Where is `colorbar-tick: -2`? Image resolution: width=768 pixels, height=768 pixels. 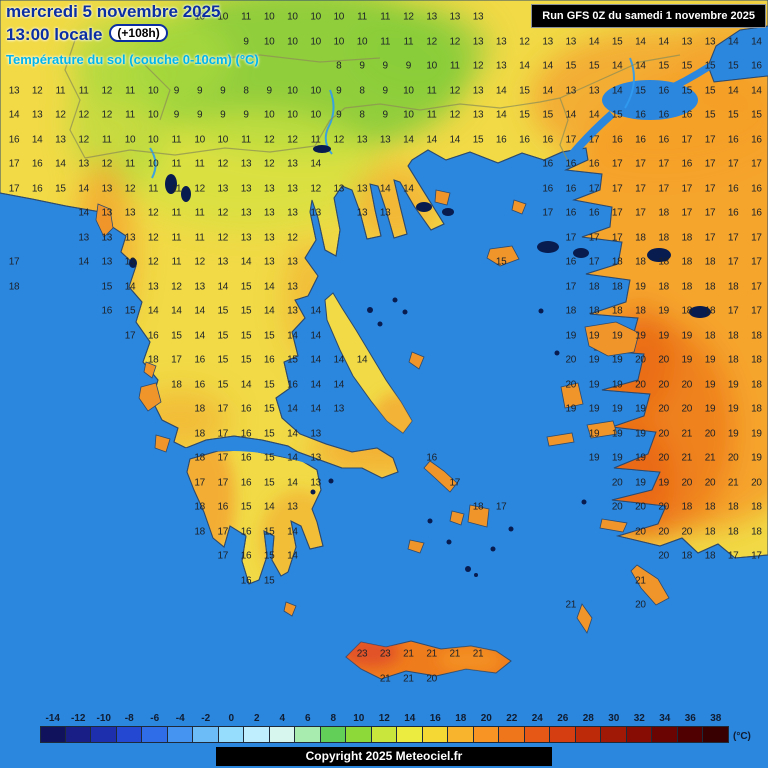
colorbar-tick: -2 is located at coordinates (206, 718).